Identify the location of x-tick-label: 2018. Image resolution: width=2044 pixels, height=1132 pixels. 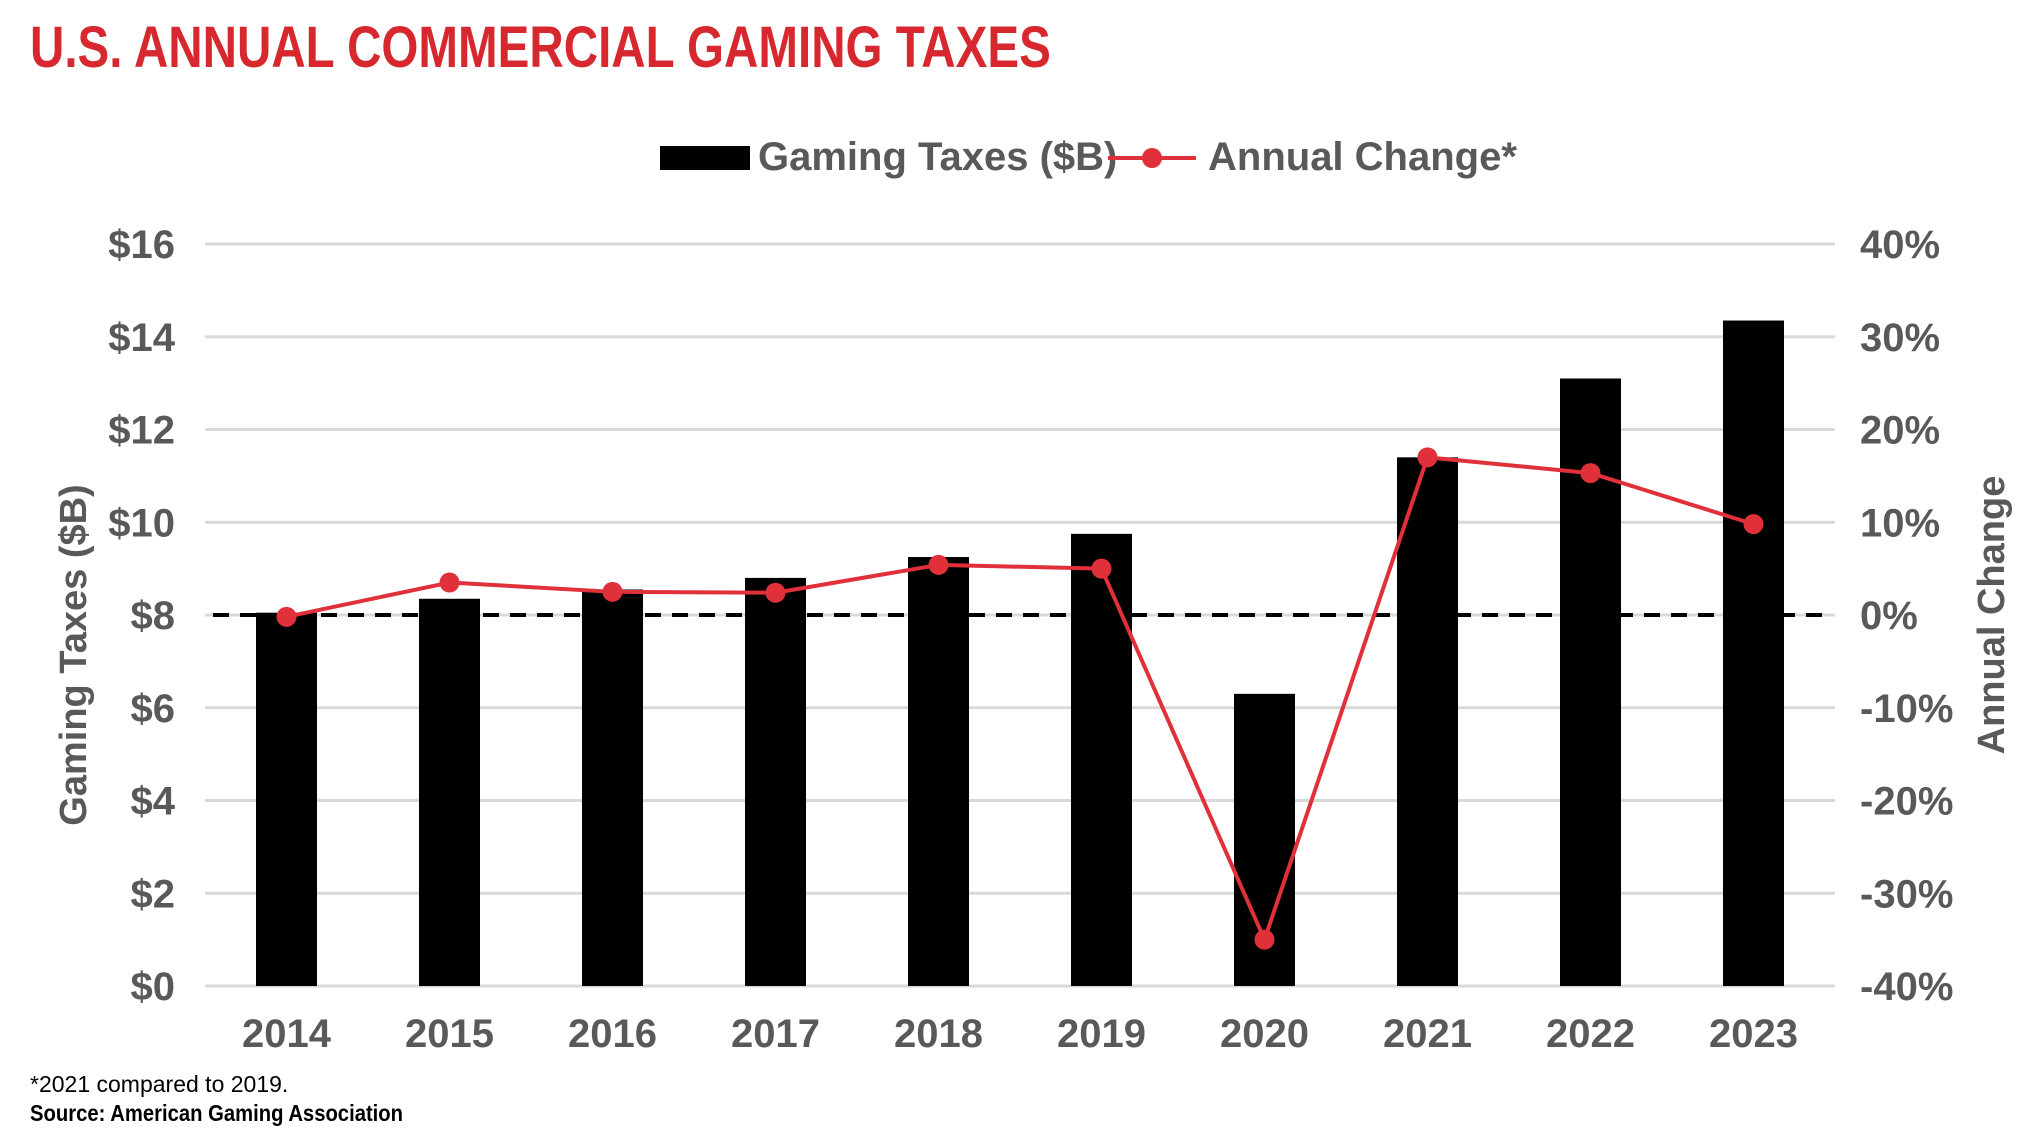
(938, 1034).